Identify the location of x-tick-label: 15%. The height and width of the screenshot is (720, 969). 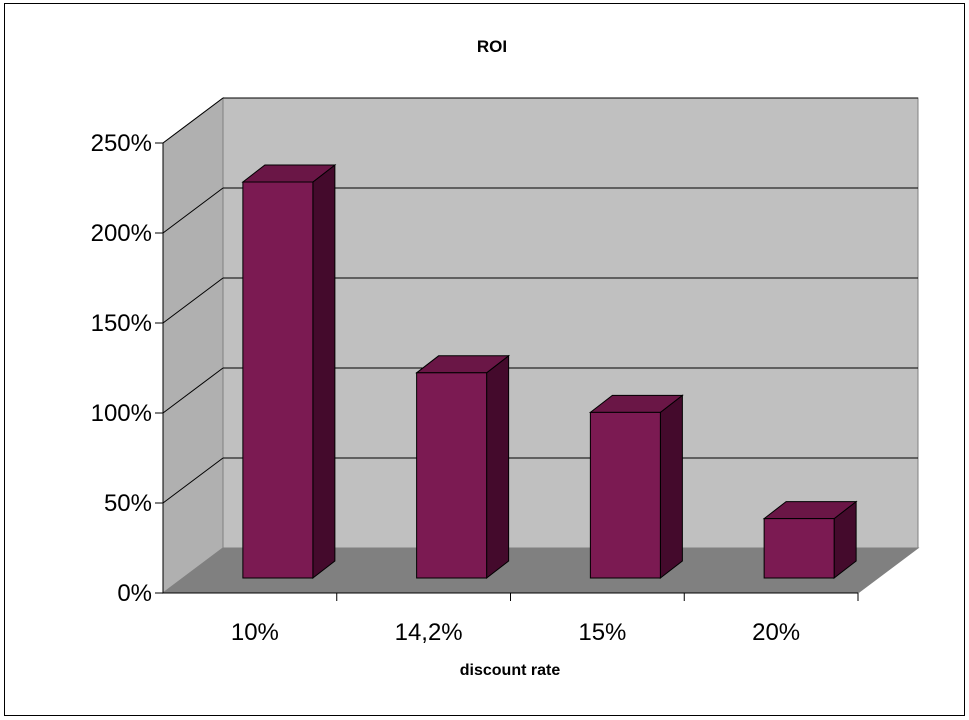
(602, 632).